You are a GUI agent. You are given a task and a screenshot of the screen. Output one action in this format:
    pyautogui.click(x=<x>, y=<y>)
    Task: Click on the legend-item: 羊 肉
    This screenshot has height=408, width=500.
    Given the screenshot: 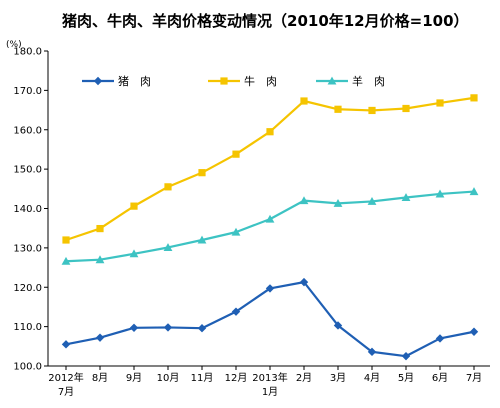 What is the action you would take?
    pyautogui.click(x=350, y=81)
    